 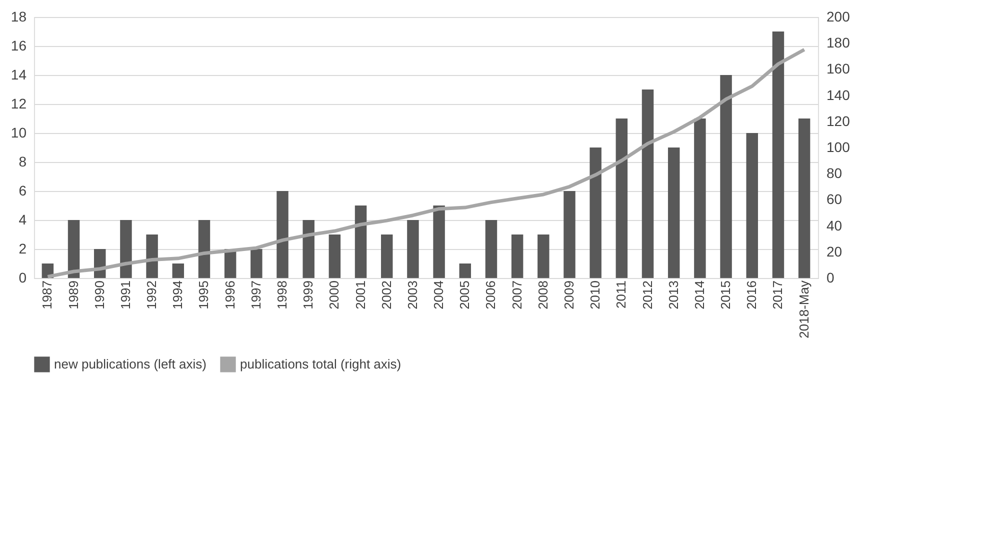 What do you see at coordinates (22, 220) in the screenshot?
I see `y-tick-label: 4` at bounding box center [22, 220].